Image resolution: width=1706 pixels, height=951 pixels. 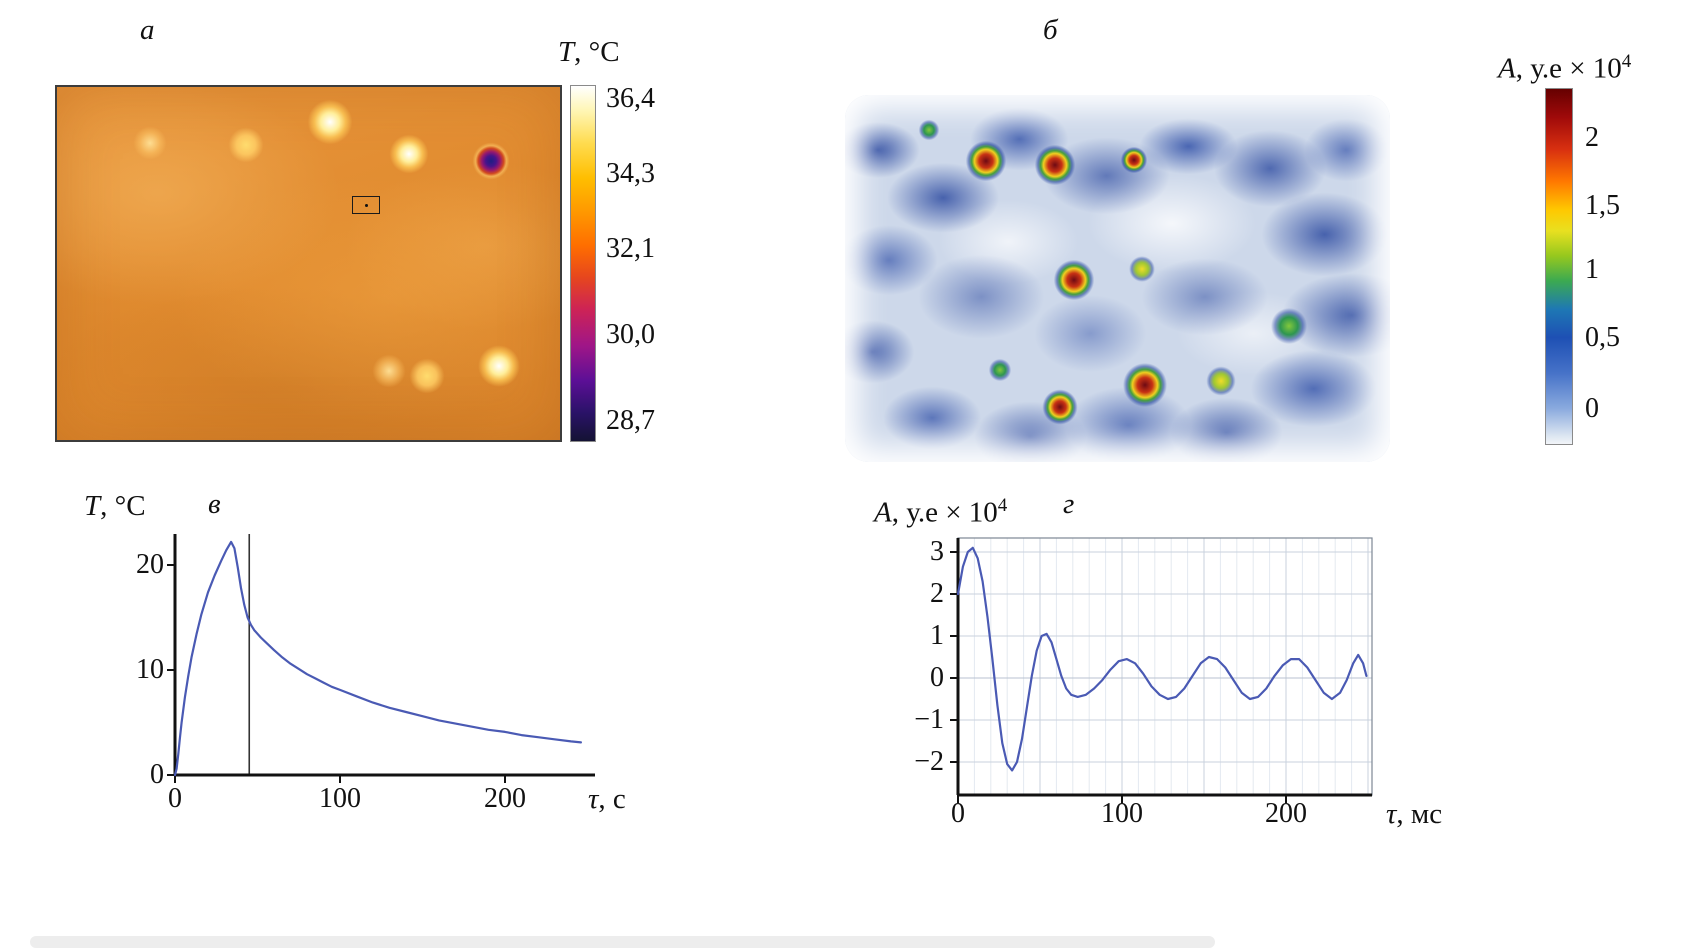 I want to click on chart-g-ytick-m1: −1, so click(x=929, y=719).